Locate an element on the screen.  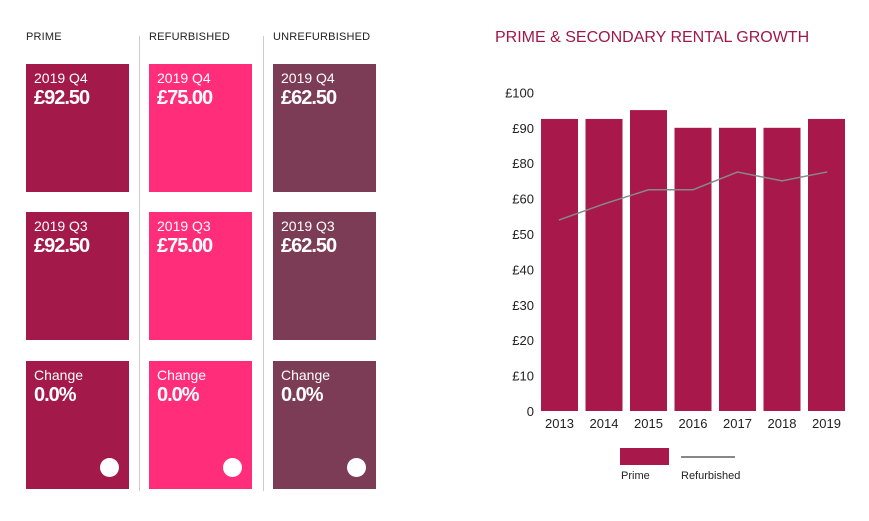
x-tick-label: 2019 is located at coordinates (826, 423).